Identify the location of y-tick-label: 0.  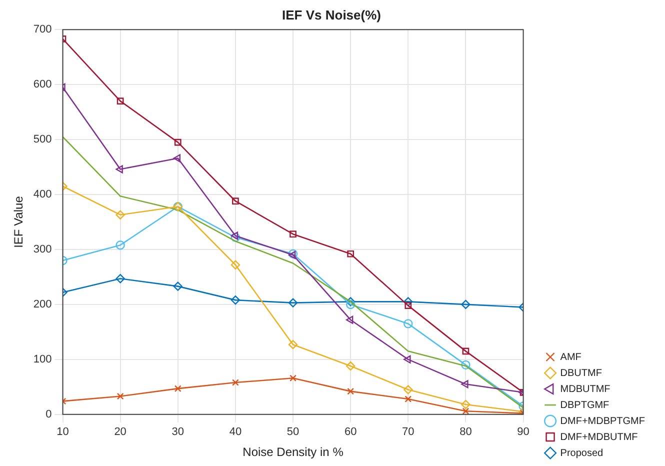
(49, 414).